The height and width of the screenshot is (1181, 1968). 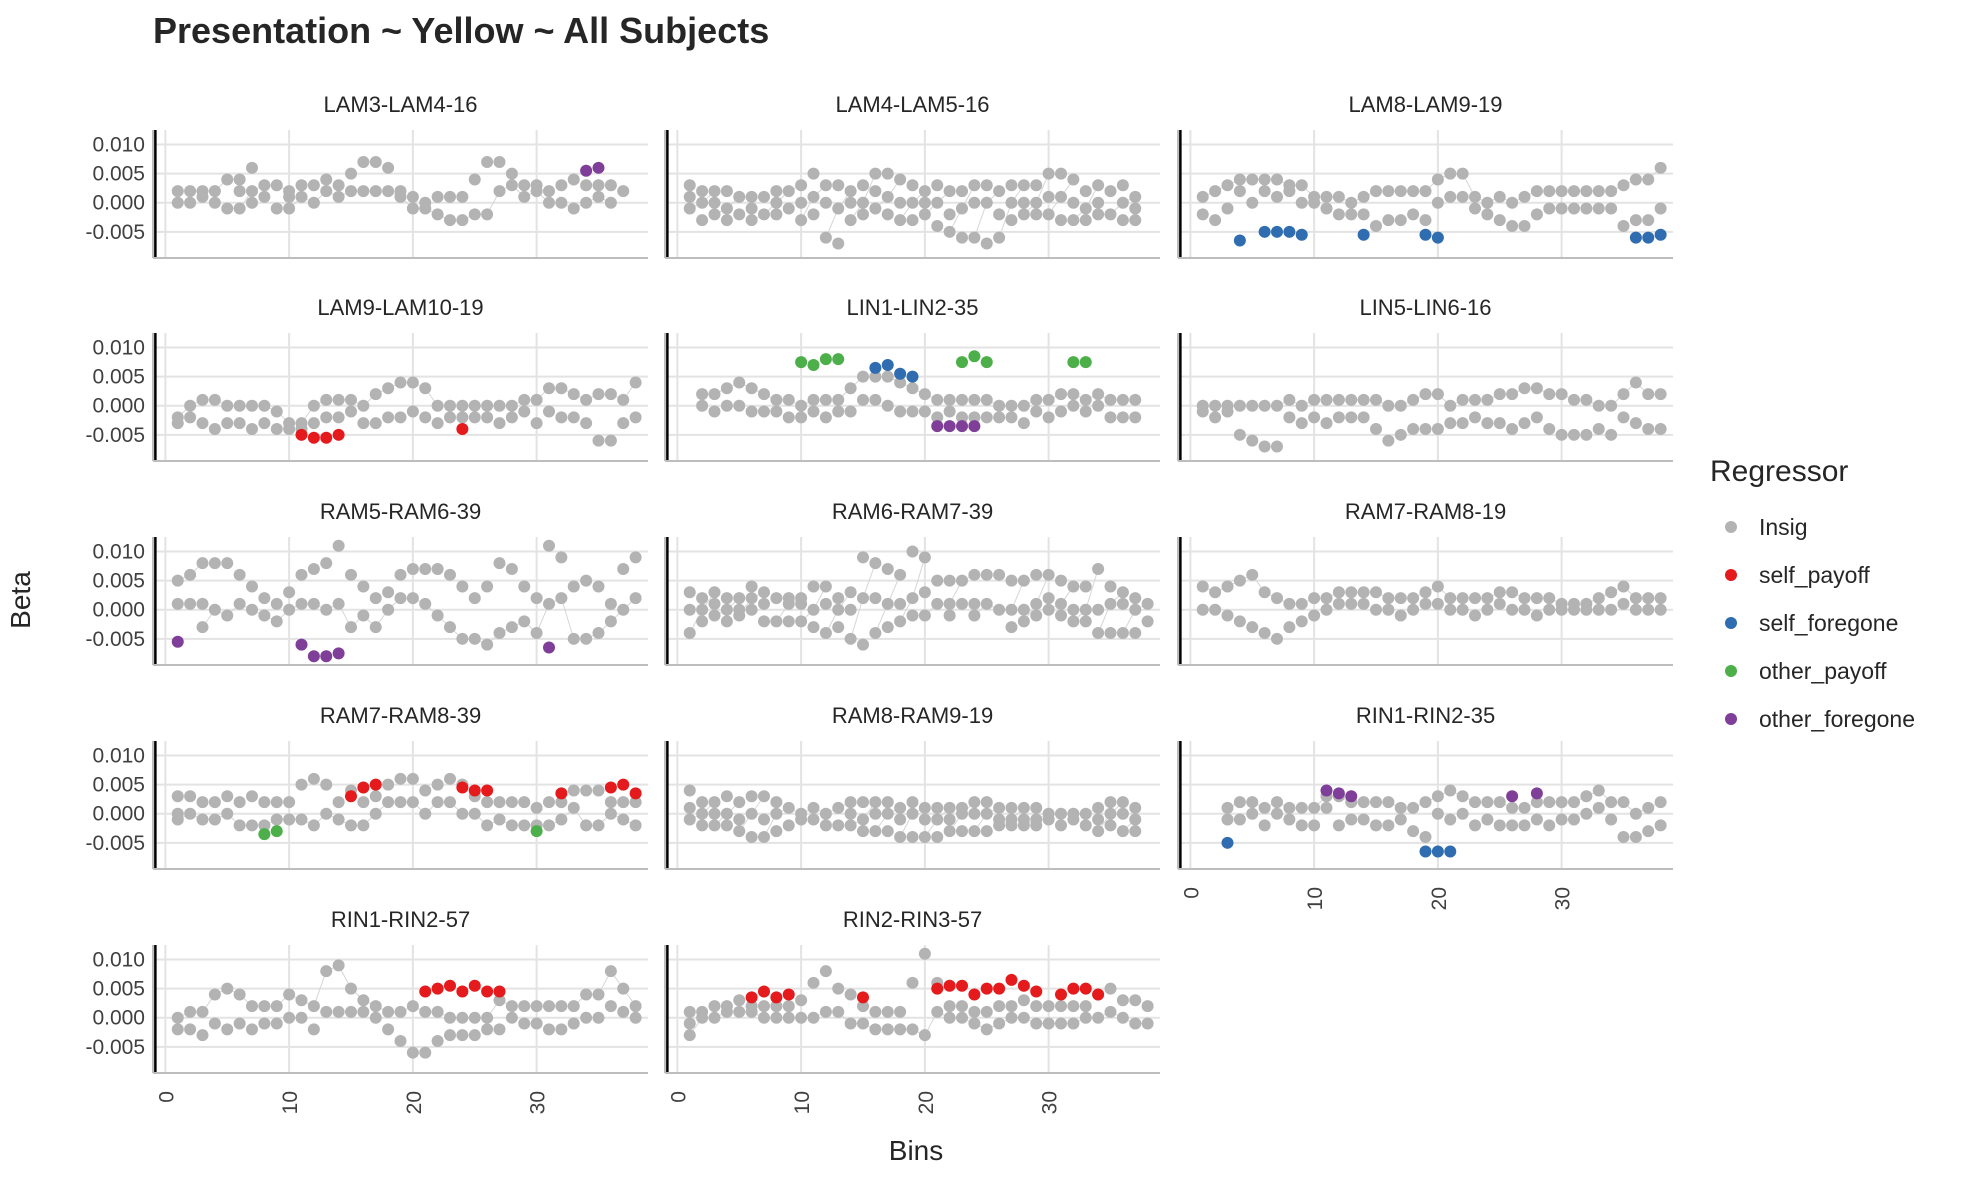 I want to click on panel-label: RIN1-RIN2-35, so click(x=1425, y=715).